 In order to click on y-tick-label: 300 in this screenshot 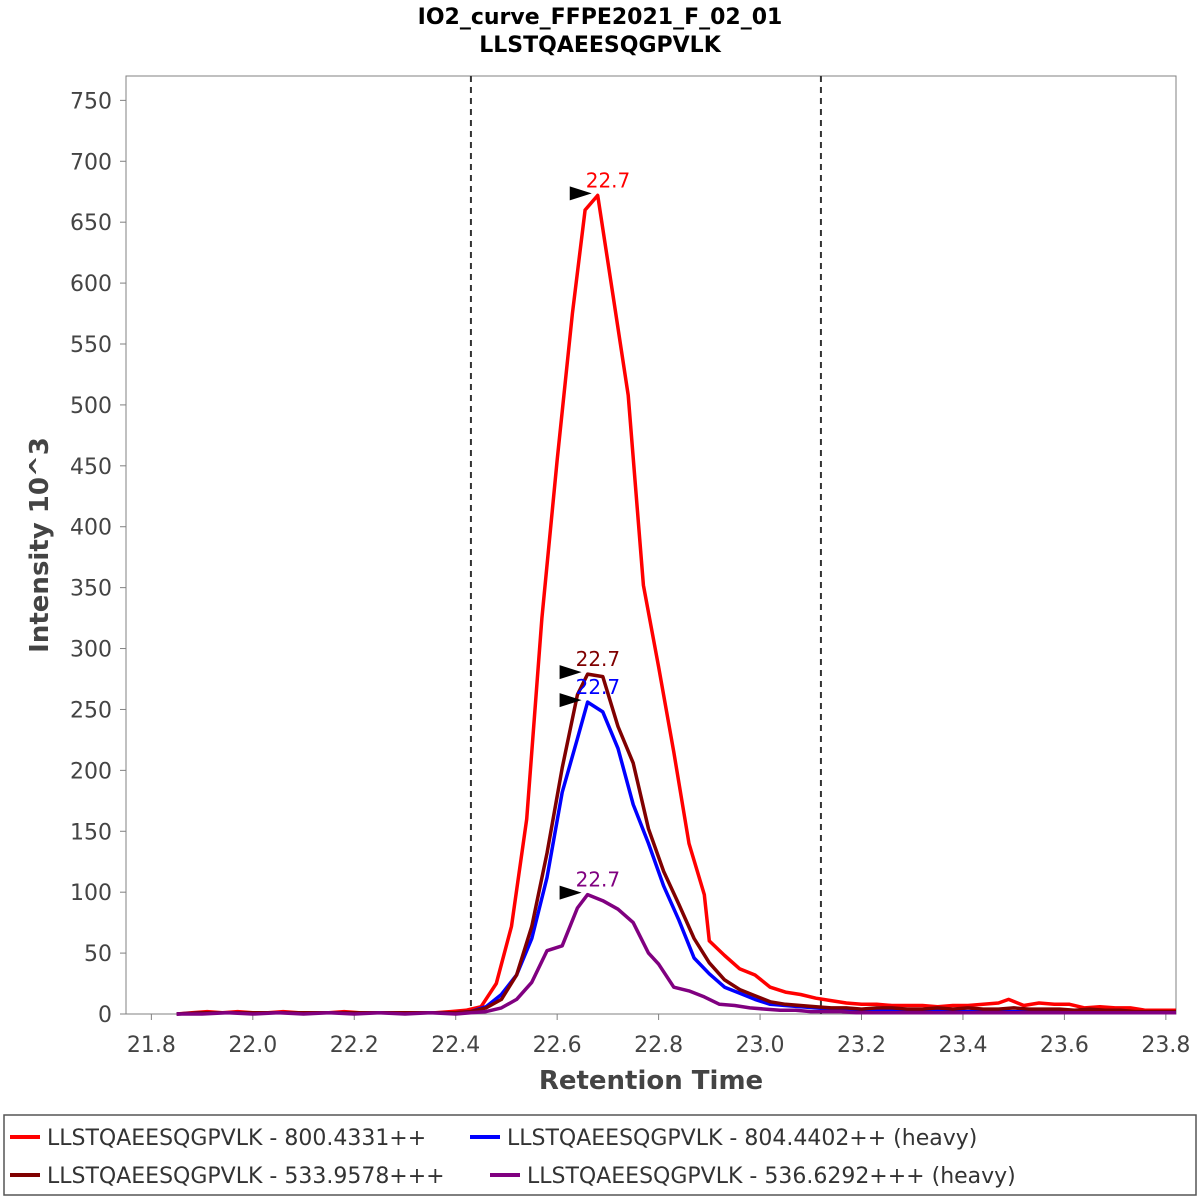, I will do `click(91, 650)`.